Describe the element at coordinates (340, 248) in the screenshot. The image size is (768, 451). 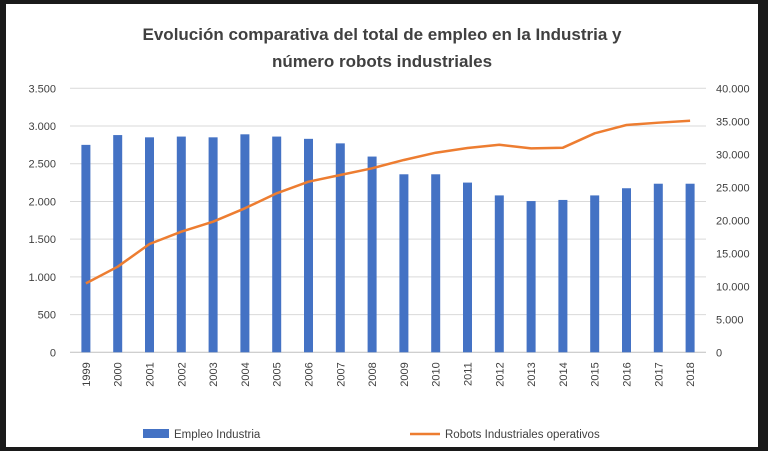
I see `bar-2007` at that location.